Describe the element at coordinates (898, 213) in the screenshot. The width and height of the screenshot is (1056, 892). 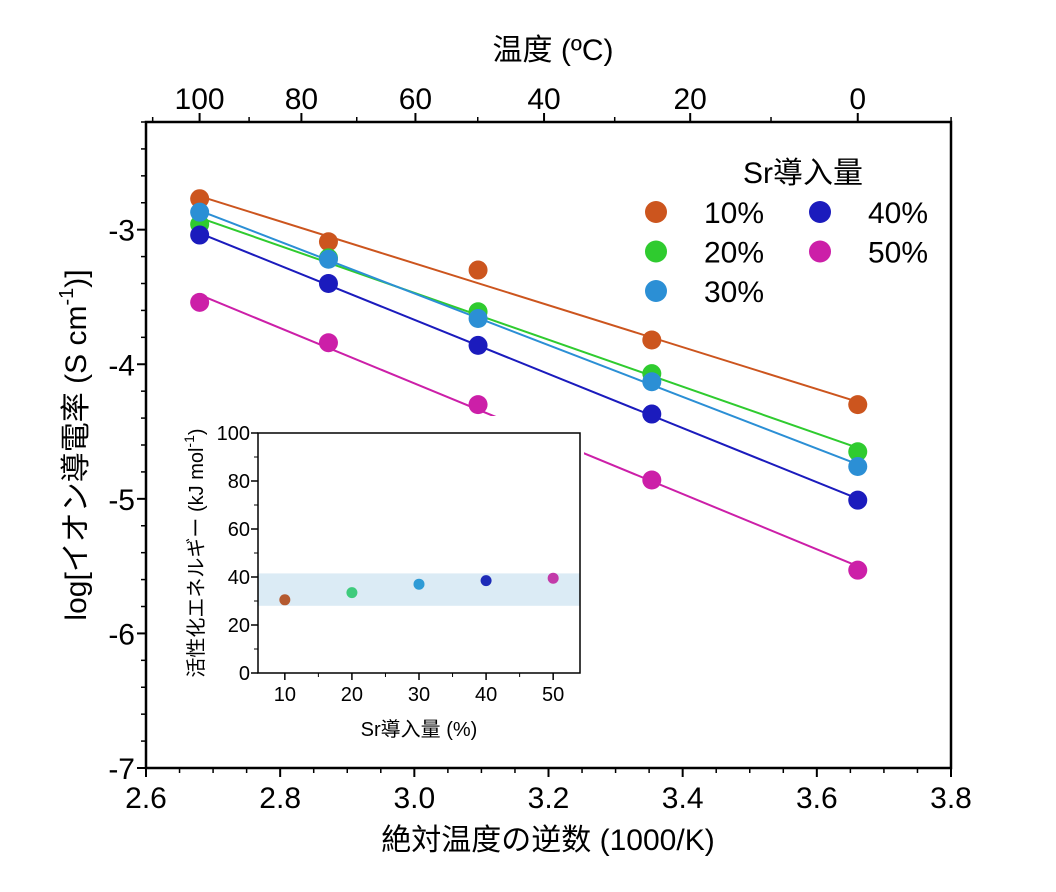
I see `legend-label-sr-40: 40%` at that location.